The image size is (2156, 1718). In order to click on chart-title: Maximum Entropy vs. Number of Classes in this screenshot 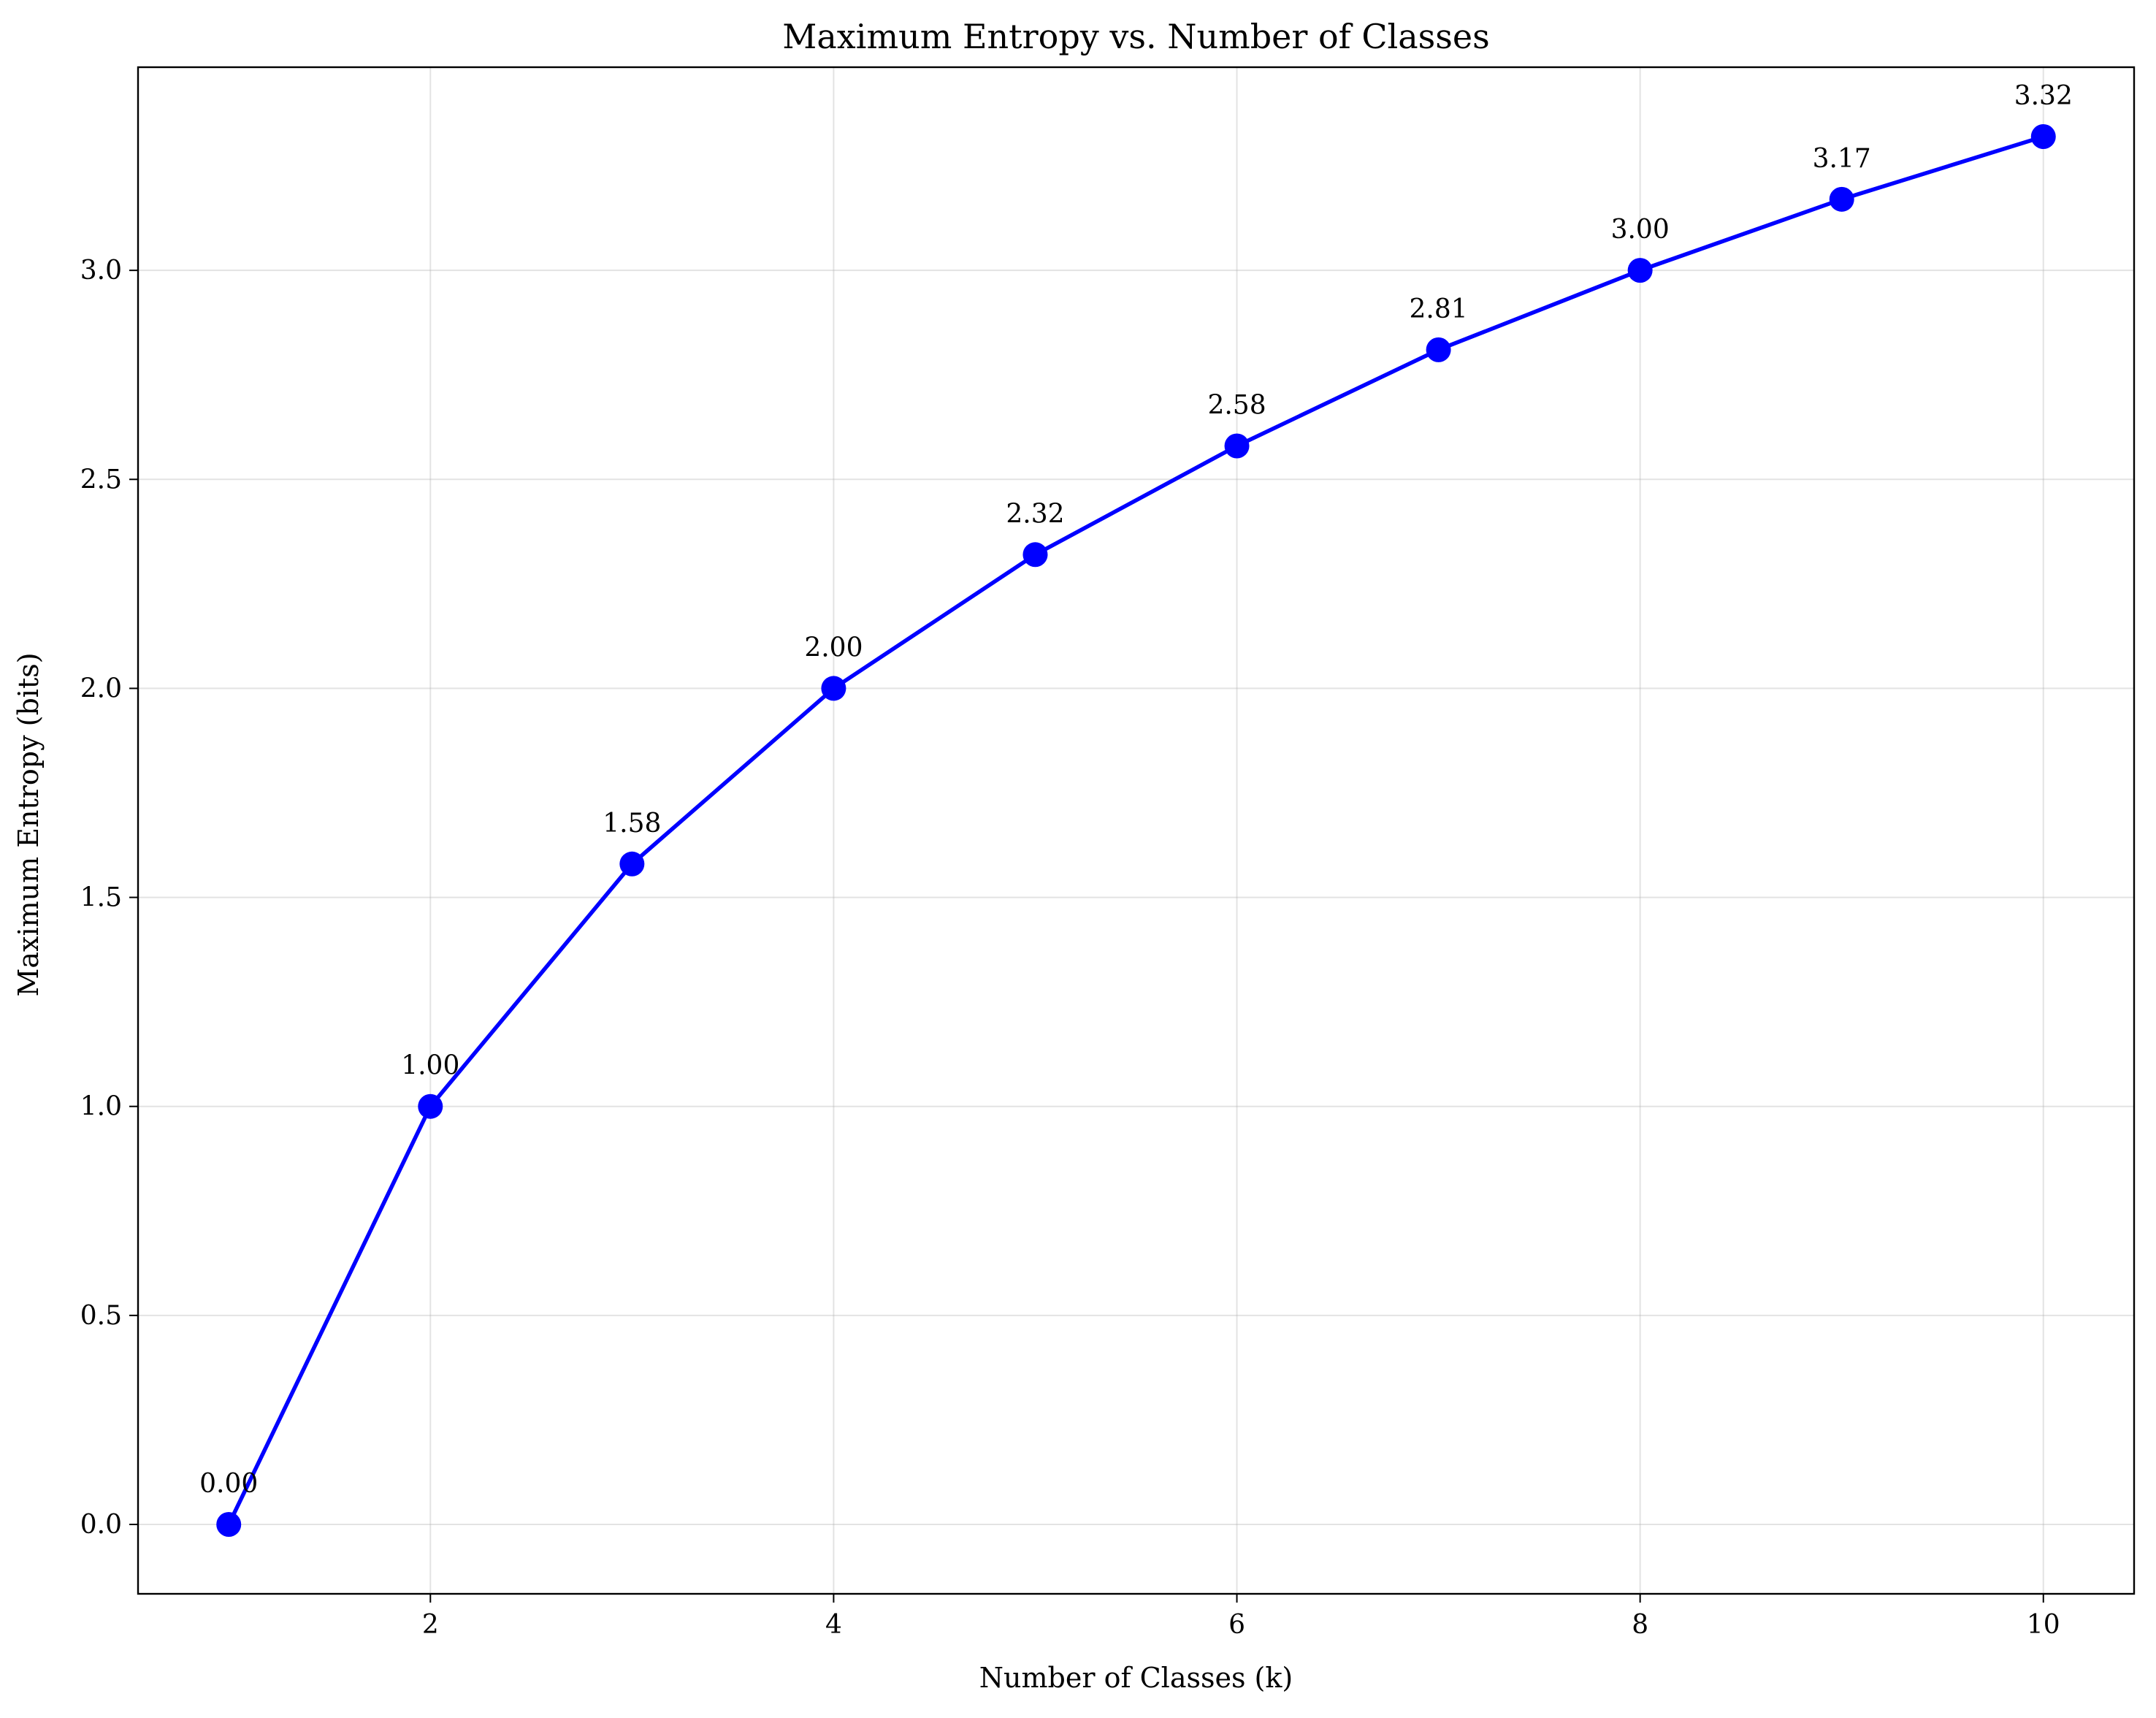, I will do `click(1136, 36)`.